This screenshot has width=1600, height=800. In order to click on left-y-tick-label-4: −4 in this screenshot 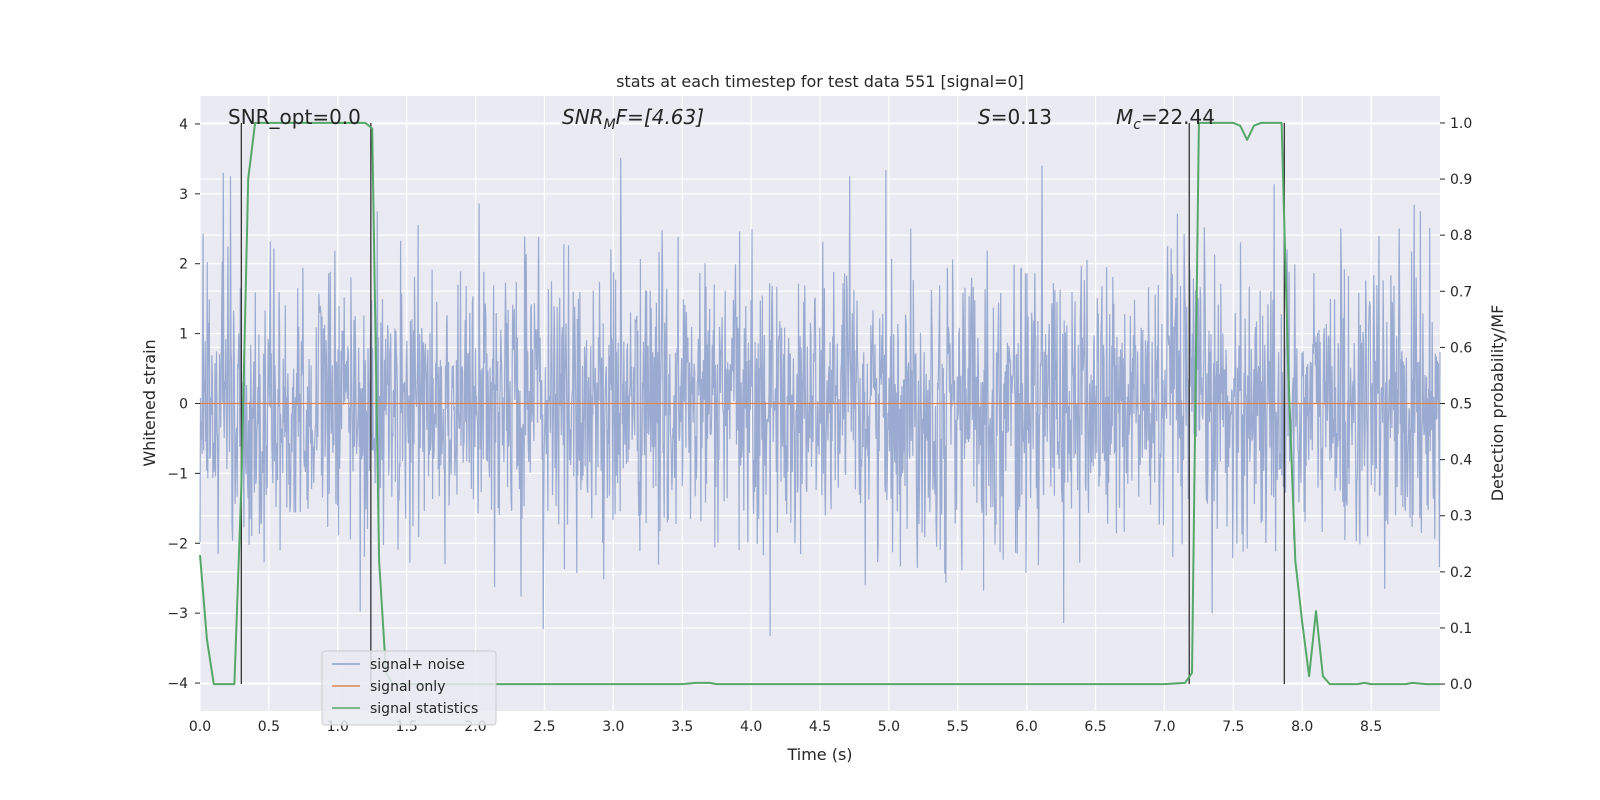, I will do `click(177, 684)`.